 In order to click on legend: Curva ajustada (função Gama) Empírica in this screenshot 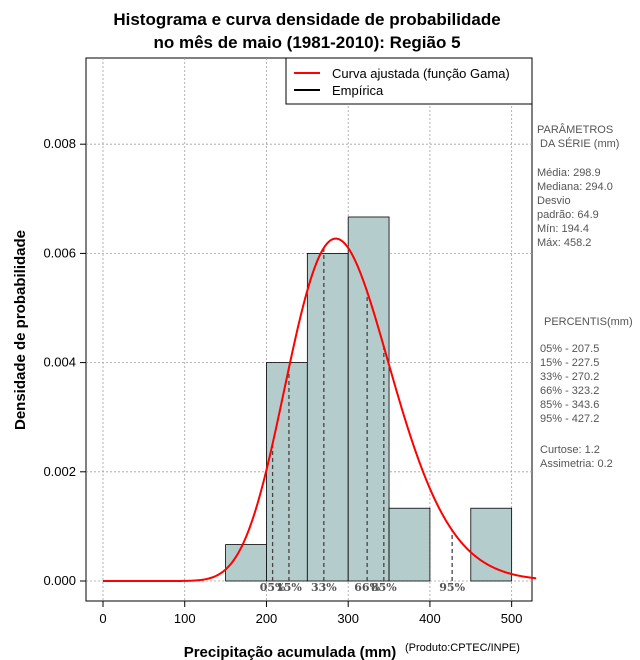, I will do `click(409, 81)`.